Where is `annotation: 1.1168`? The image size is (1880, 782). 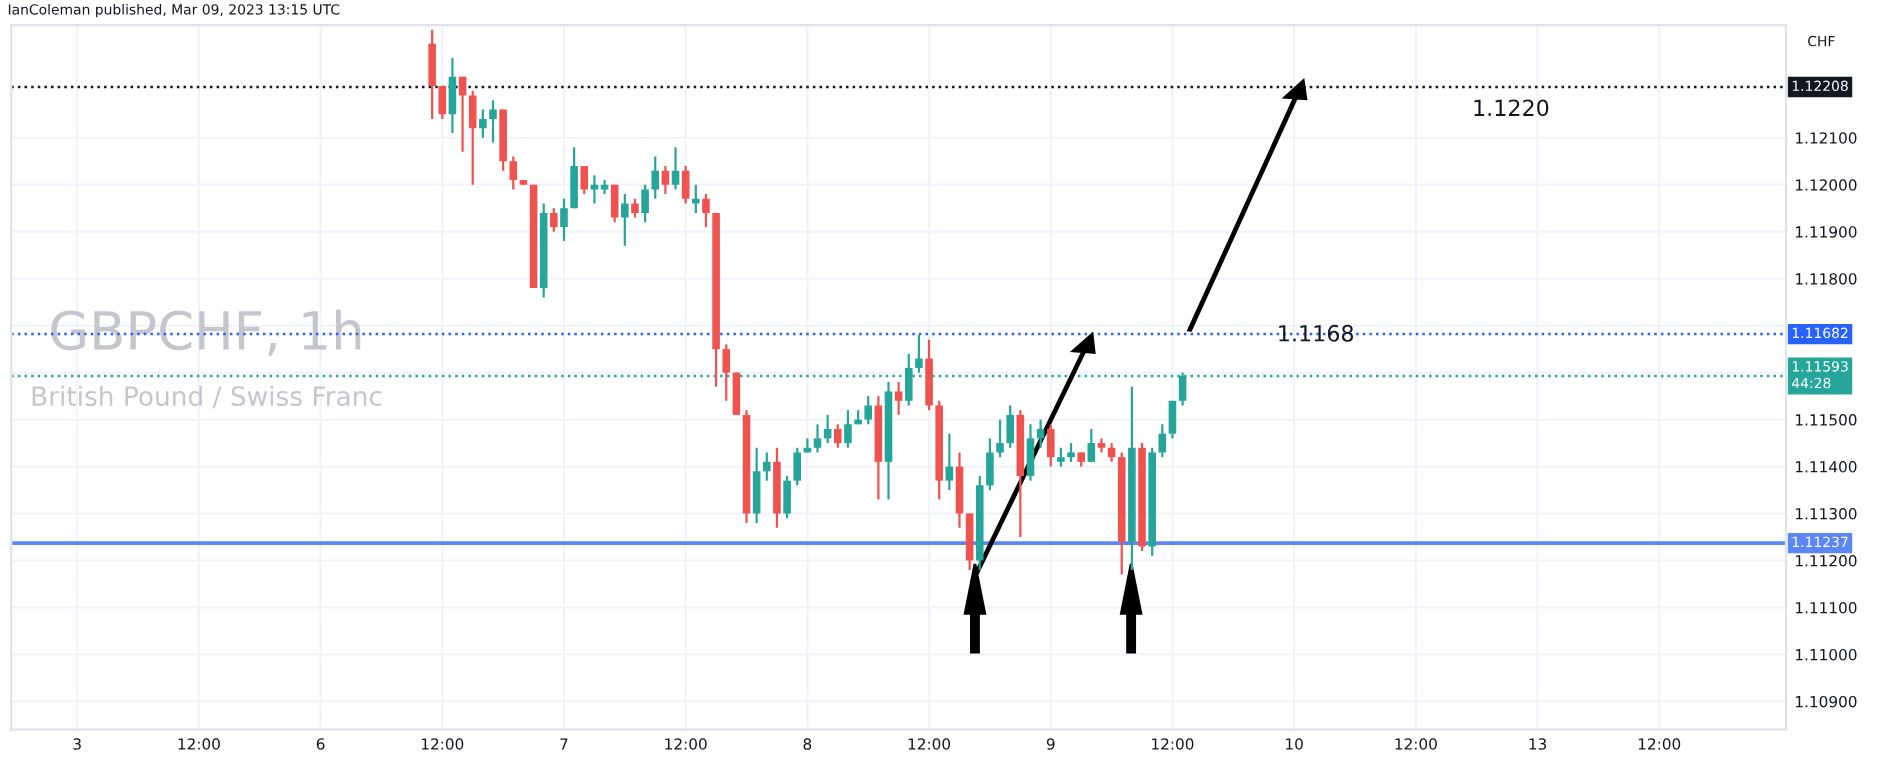
annotation: 1.1168 is located at coordinates (1316, 333).